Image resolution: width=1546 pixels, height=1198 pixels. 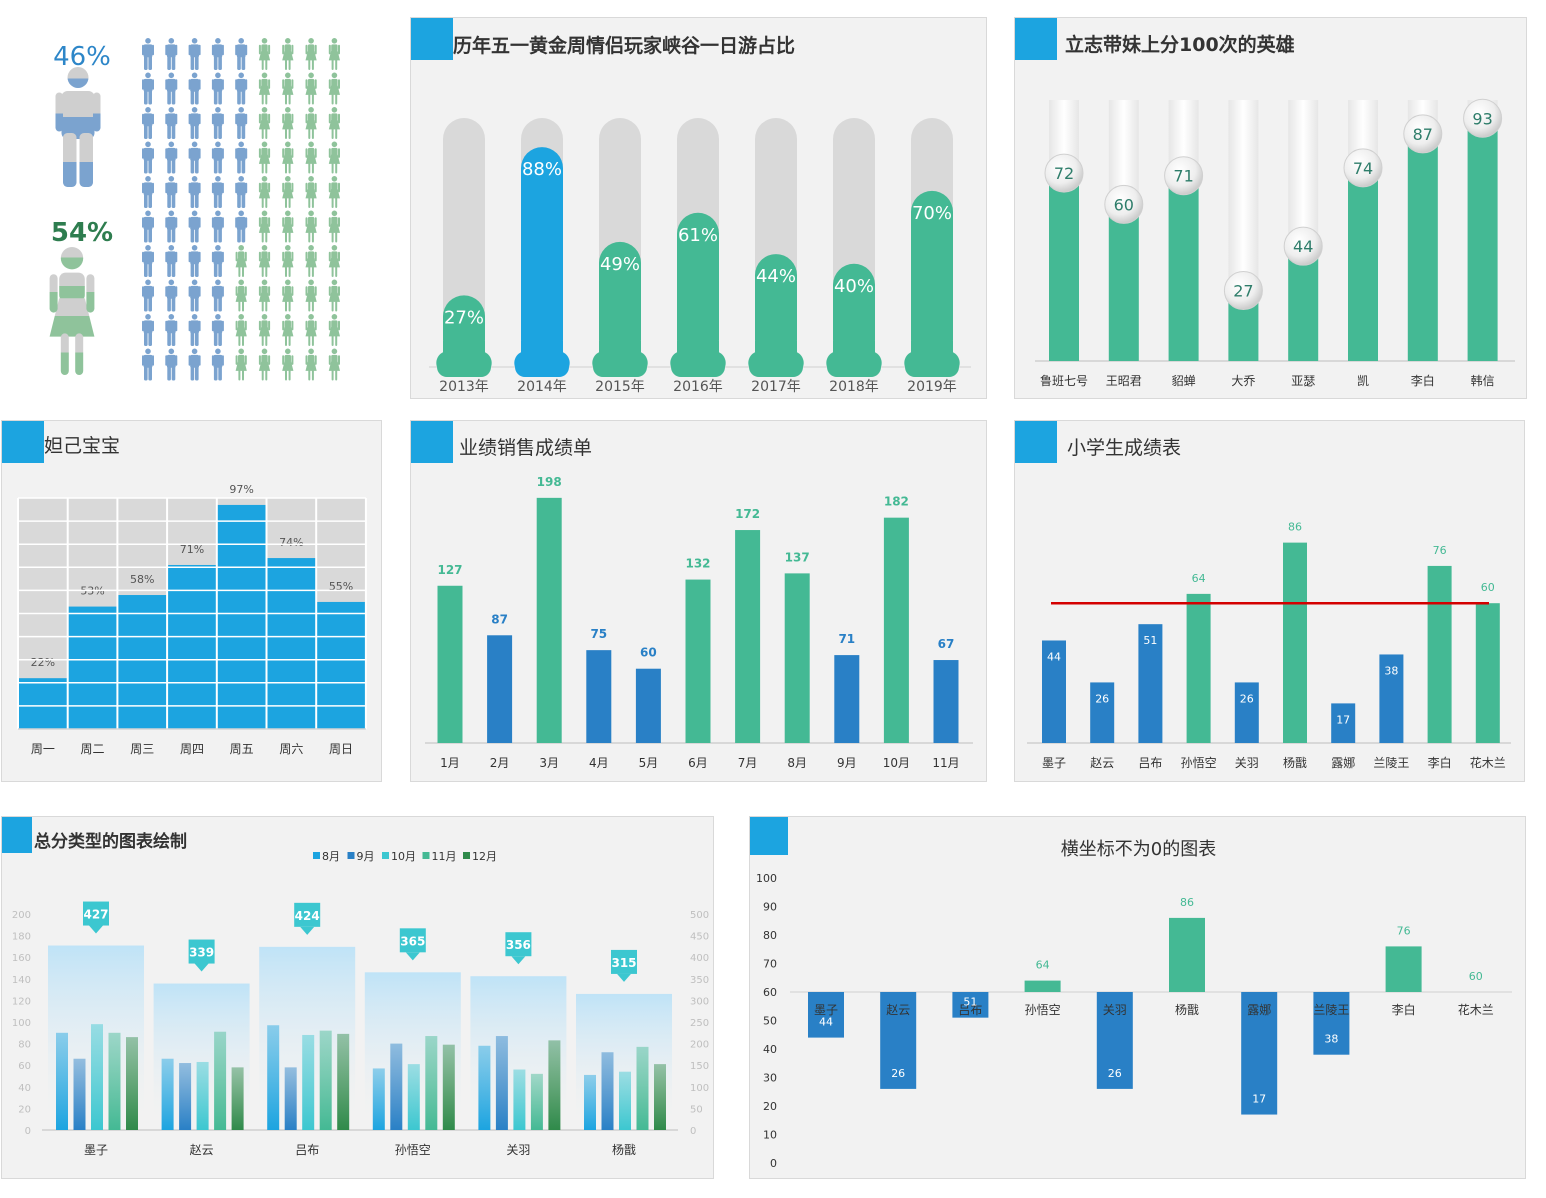 What do you see at coordinates (191, 601) in the screenshot?
I see `panel-daji: 妲己宝宝 22% 周一 53% 周二 58% 周三 71% 周四 97% 周五 74% 周六 55% 周日` at bounding box center [191, 601].